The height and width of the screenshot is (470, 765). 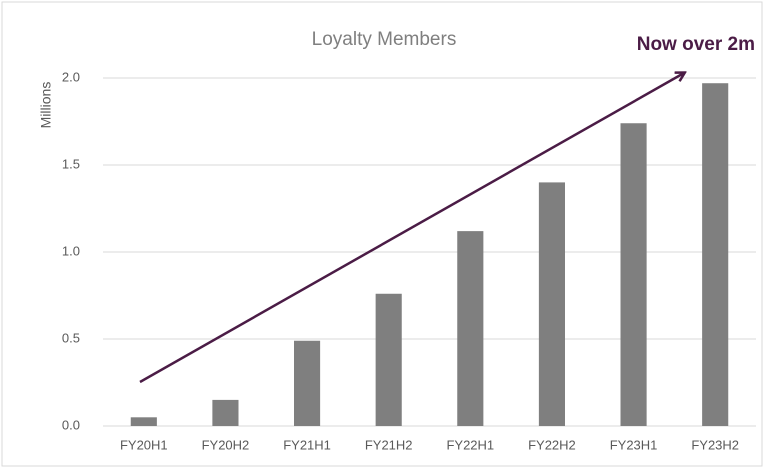 I want to click on x-tick-label: FY22H1, so click(x=470, y=444).